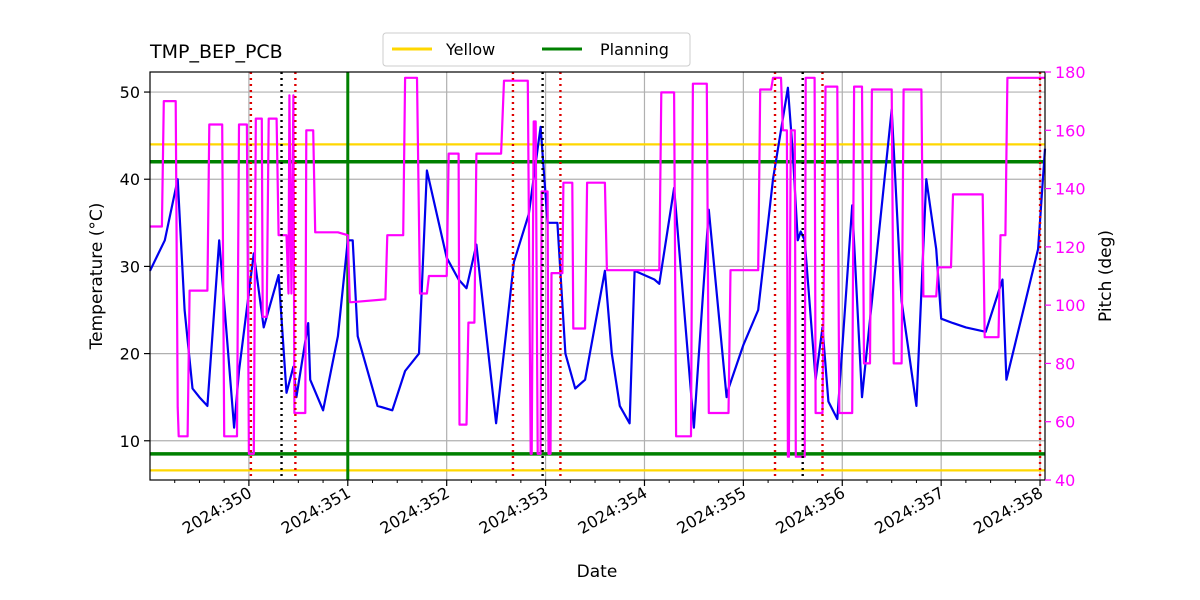  What do you see at coordinates (514, 510) in the screenshot?
I see `x-tick-label: 2024:353` at bounding box center [514, 510].